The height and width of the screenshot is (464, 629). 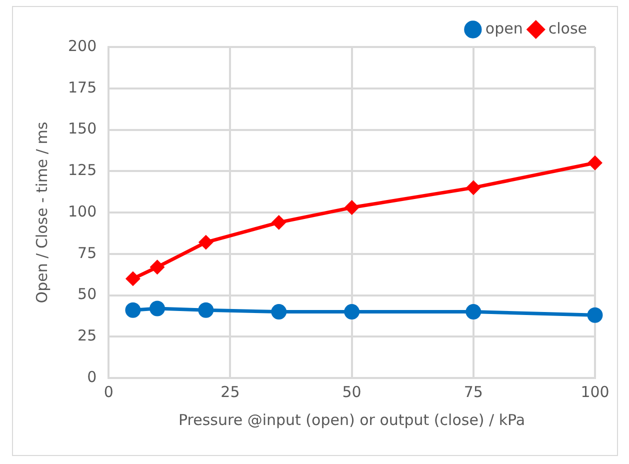 I want to click on y-tick-label: 0, so click(x=92, y=377).